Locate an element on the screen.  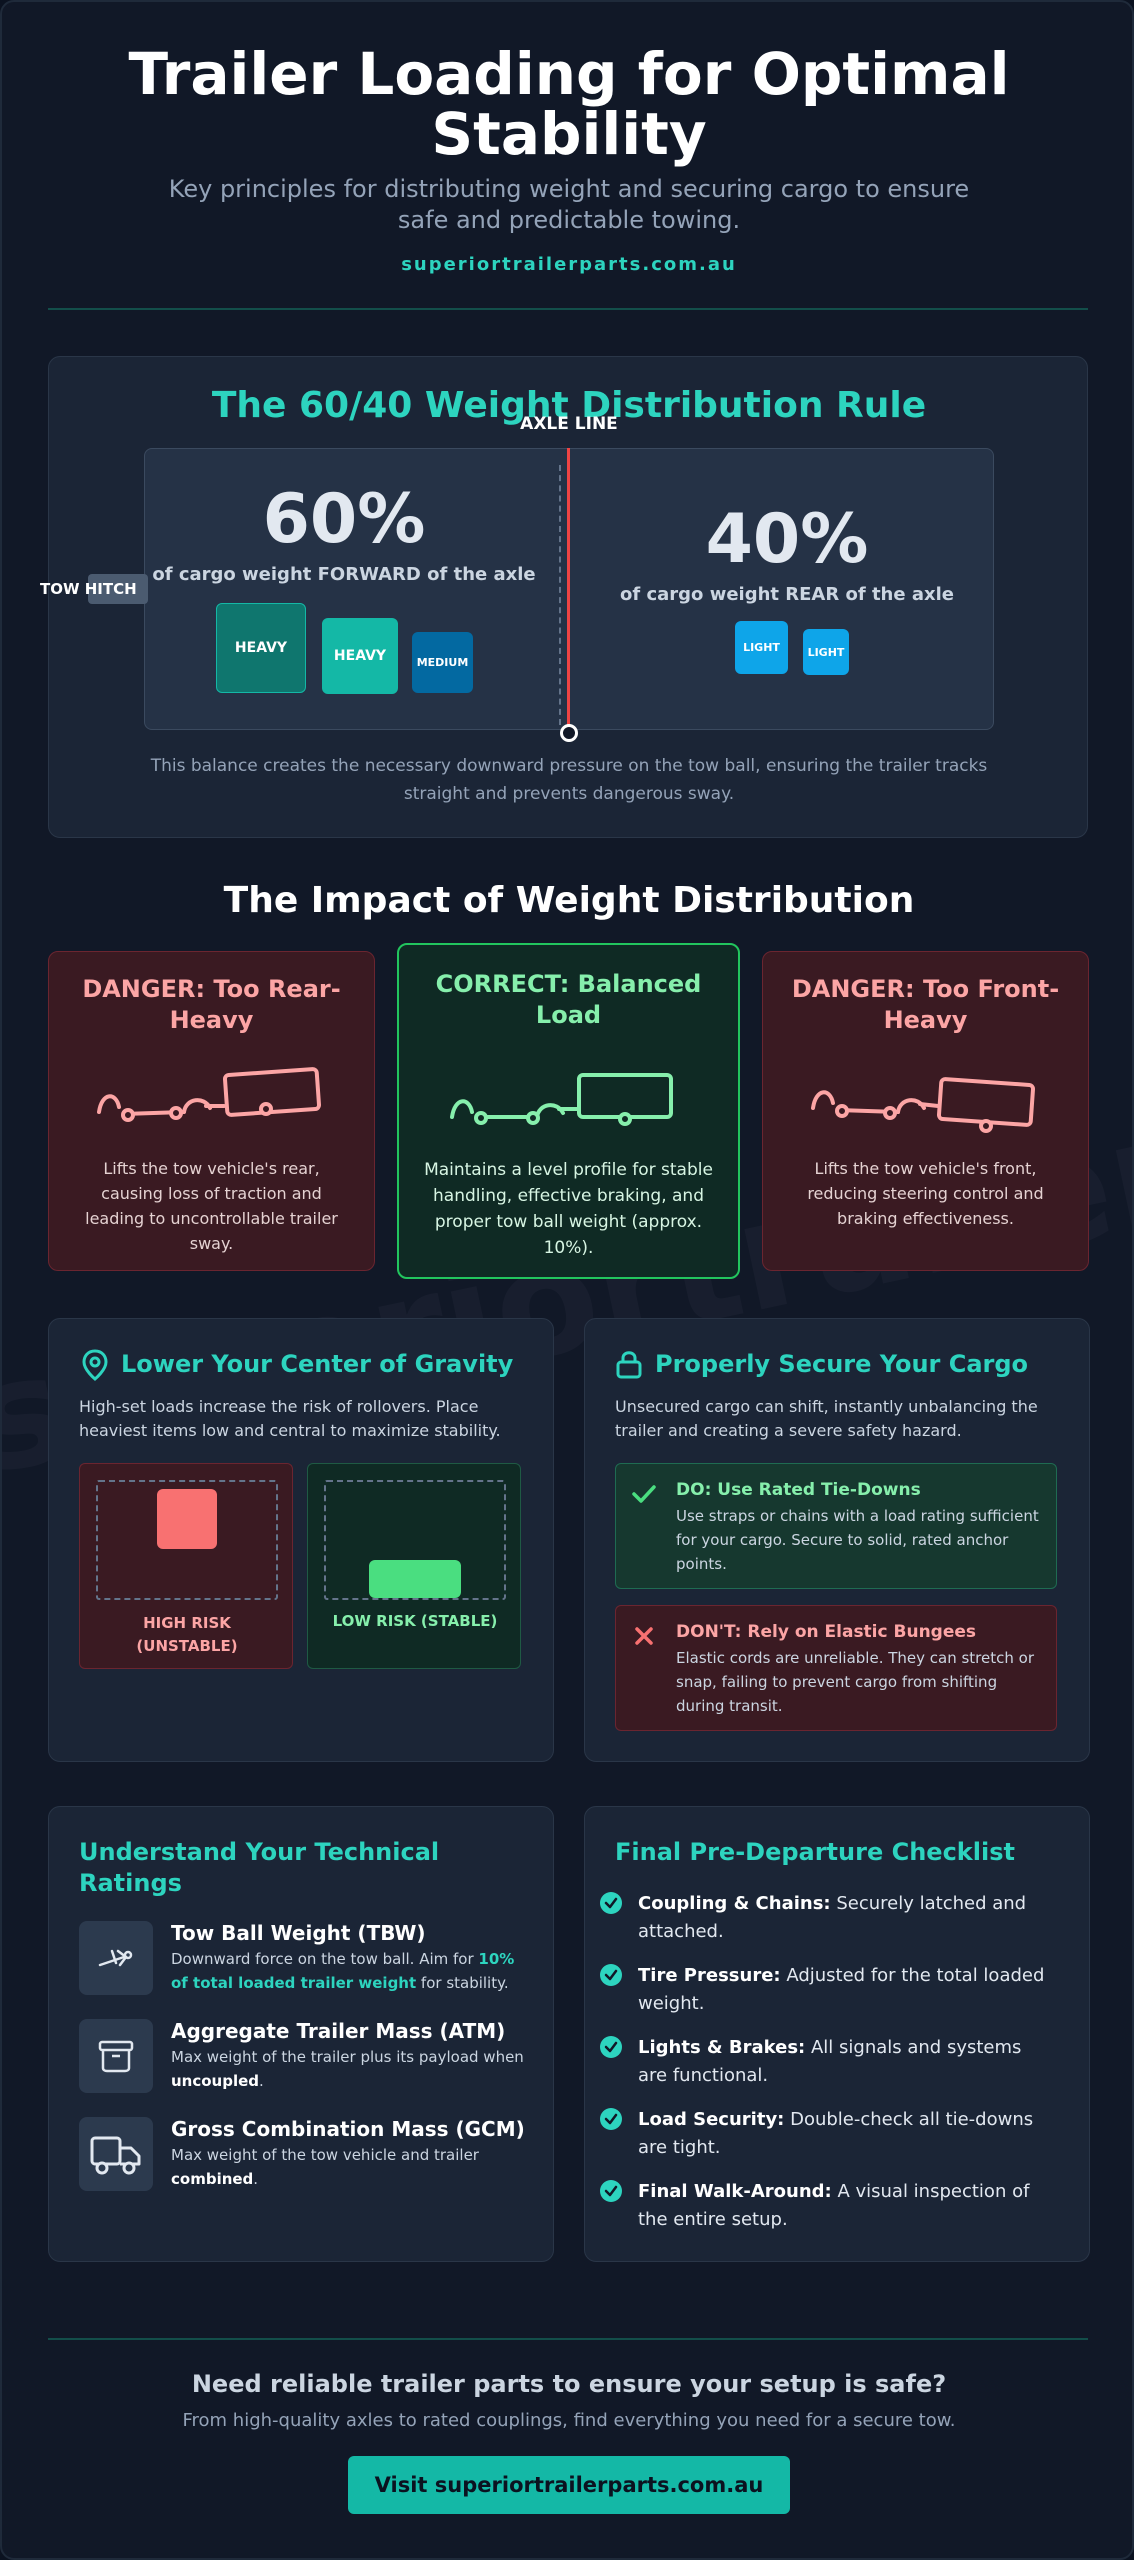
impact-title: The Impact of Weight Distribution is located at coordinates (569, 900).